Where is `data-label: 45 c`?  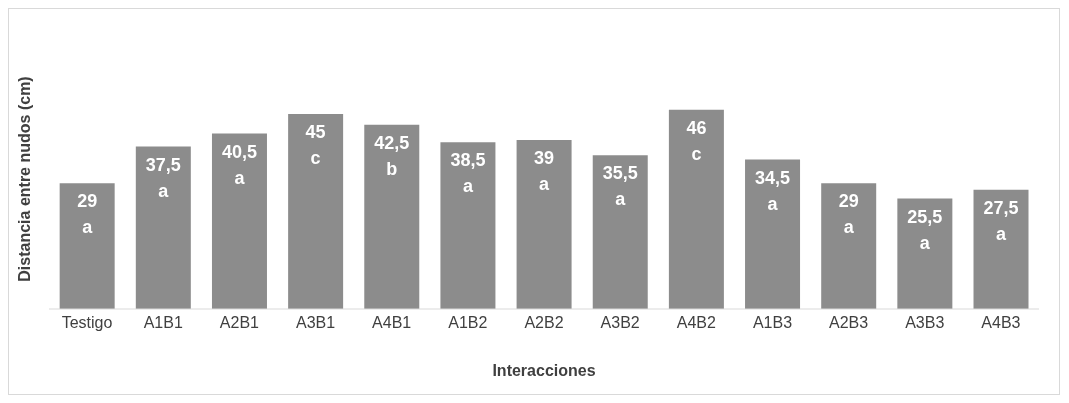
data-label: 45 c is located at coordinates (315, 145).